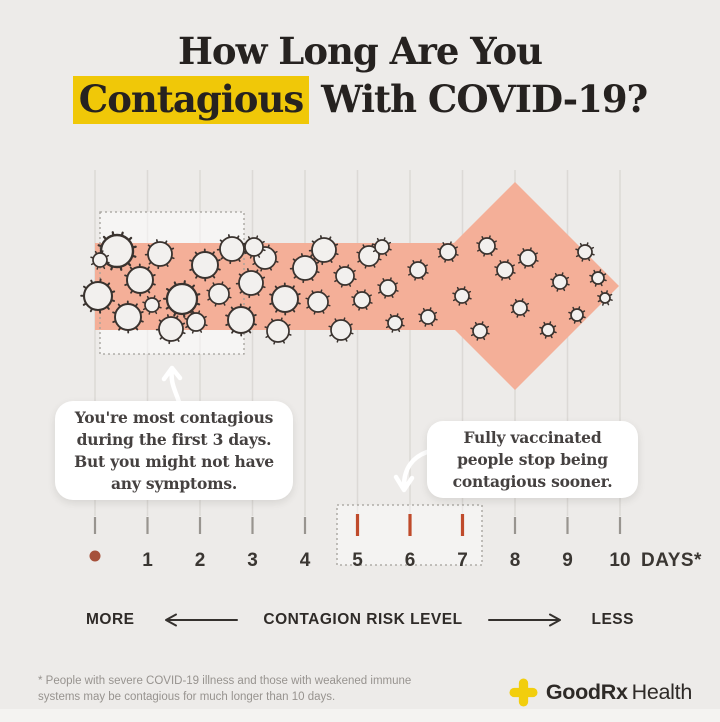 This screenshot has width=720, height=722. Describe the element at coordinates (360, 715) in the screenshot. I see `bottom-margin-strip` at that location.